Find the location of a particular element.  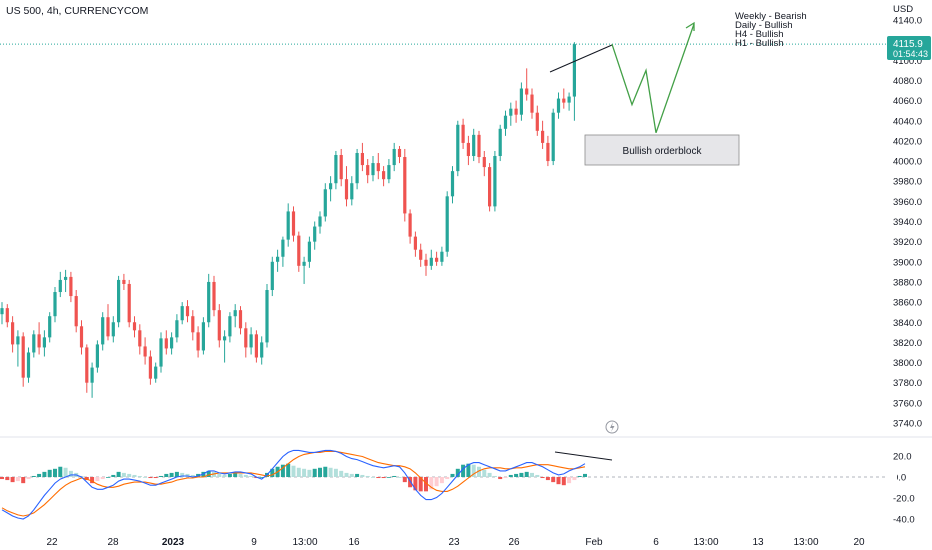

last-price-countdown: 01:54:43 is located at coordinates (910, 54).